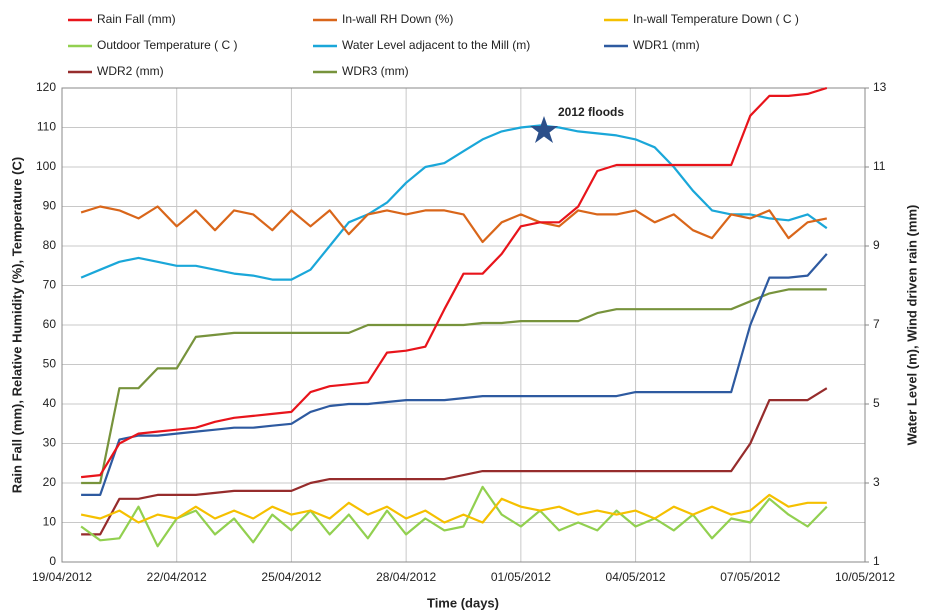  I want to click on x-tick-label: 25/04/2012, so click(291, 577).